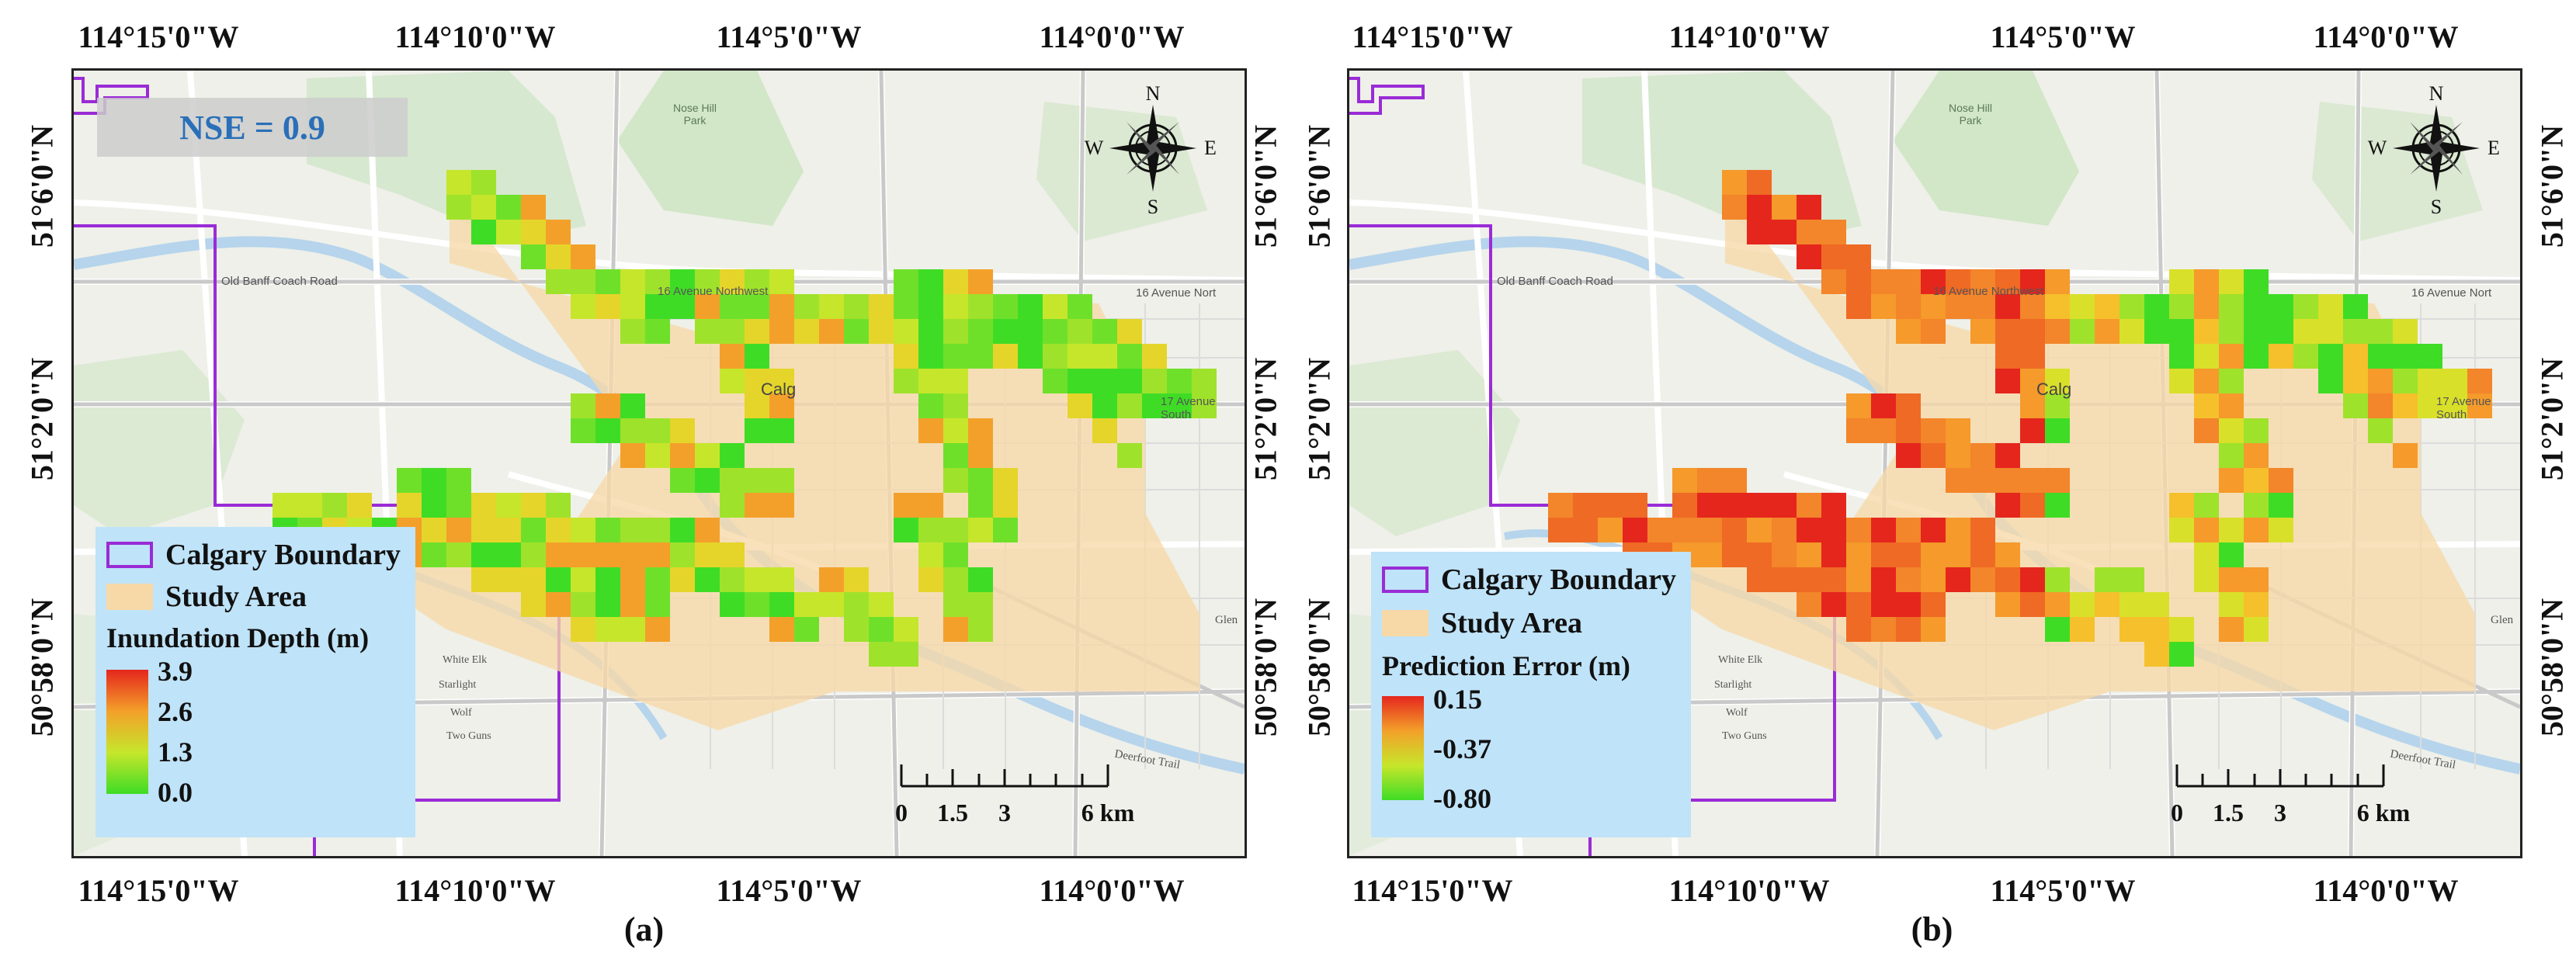 This screenshot has height=960, width=2576. I want to click on lat-label-left: 51°6'0"N, so click(42, 186).